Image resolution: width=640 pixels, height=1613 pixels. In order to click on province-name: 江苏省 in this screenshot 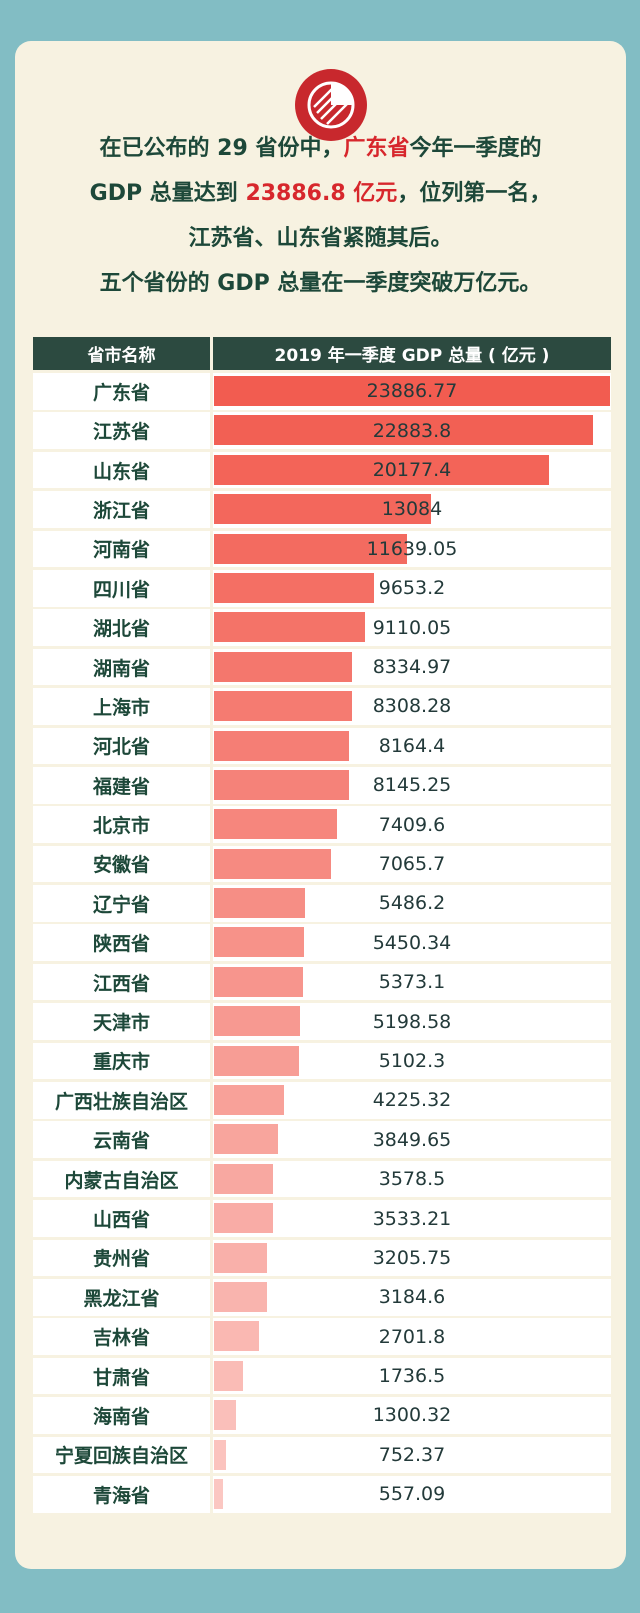, I will do `click(121, 430)`.